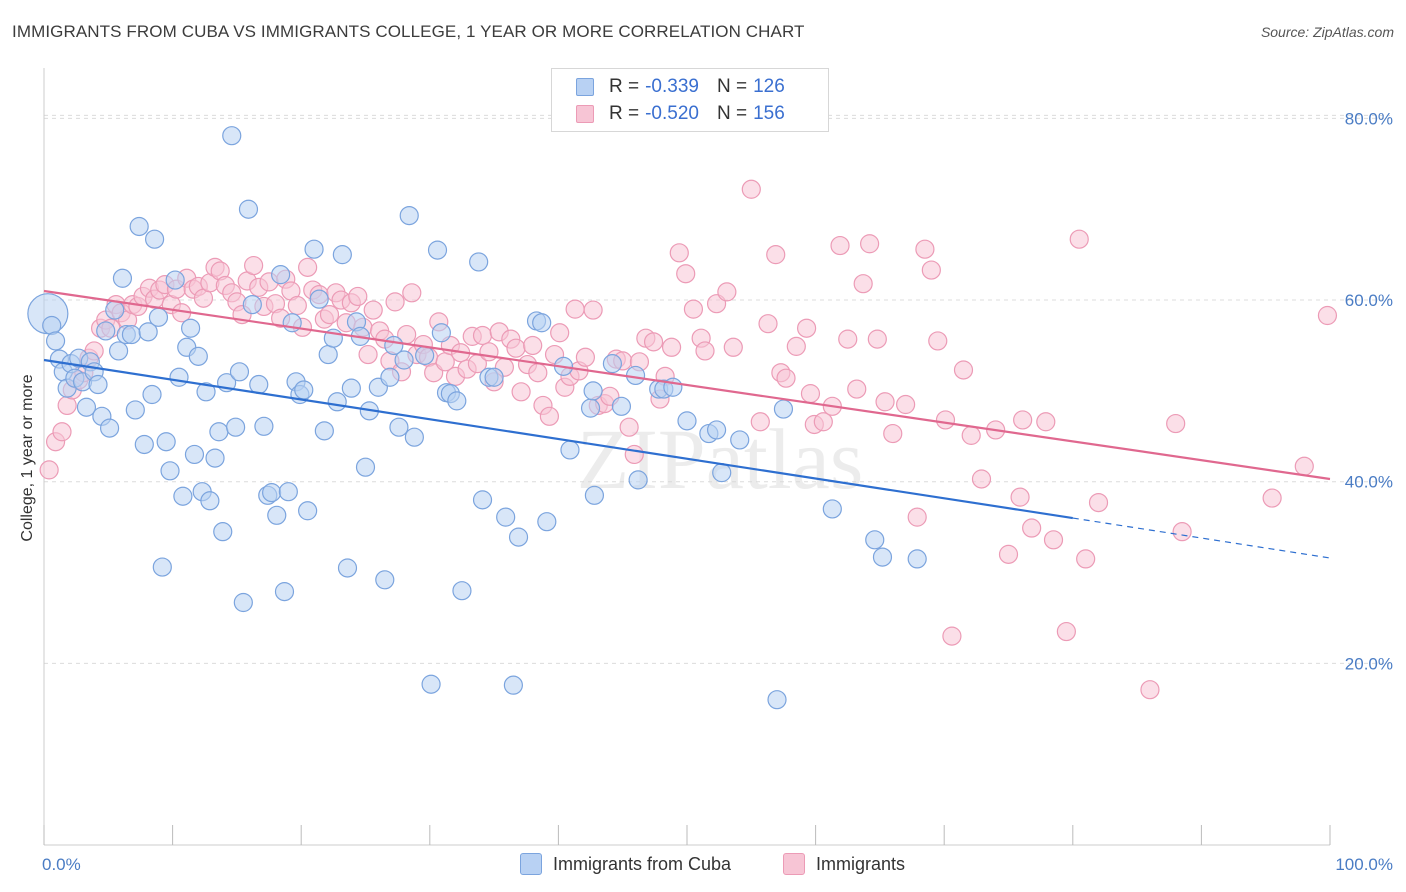 The height and width of the screenshot is (892, 1406). Describe the element at coordinates (585, 114) in the screenshot. I see `legend-swatch-immigrants` at that location.